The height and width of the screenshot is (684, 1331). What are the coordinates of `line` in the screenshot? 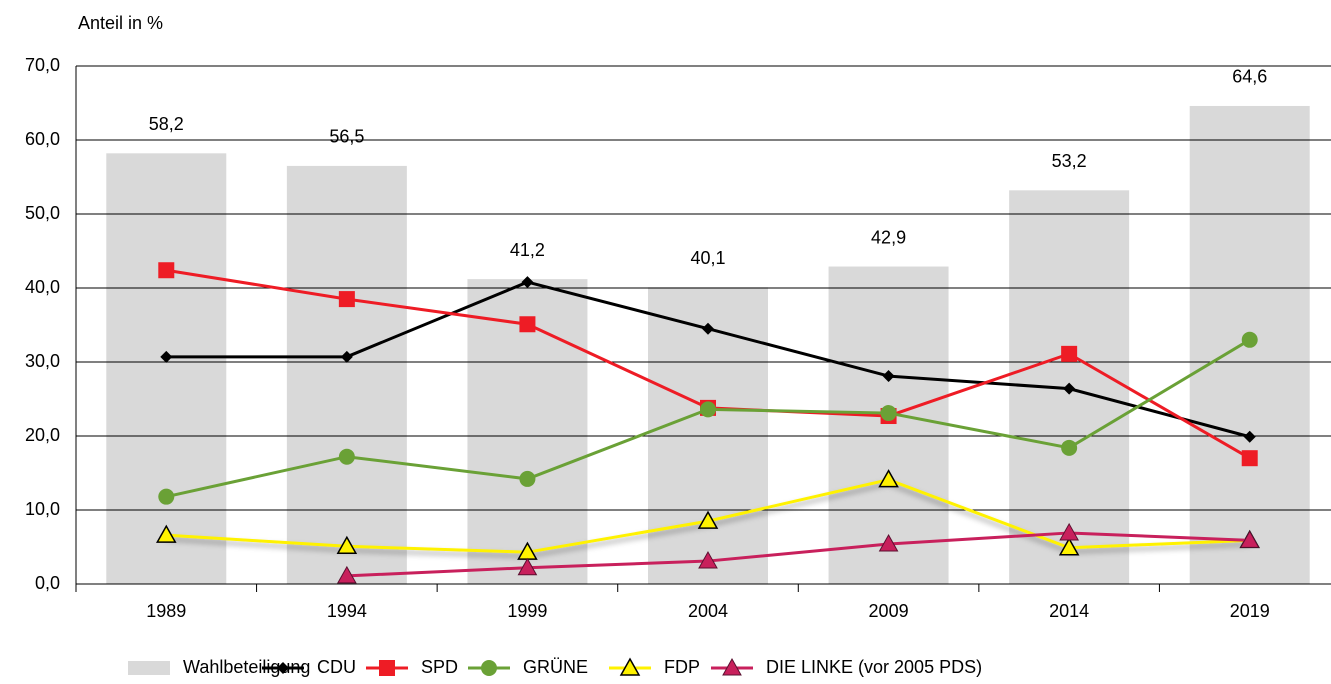 It's located at (798, 554).